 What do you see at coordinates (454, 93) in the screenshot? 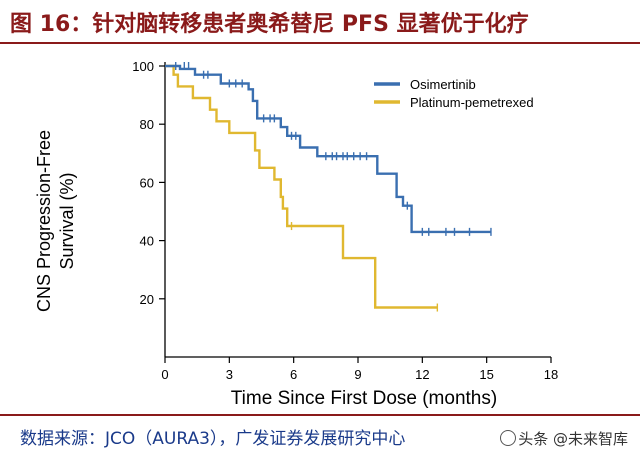
I see `legend: Osimertinib Platinum-pemetrexed` at bounding box center [454, 93].